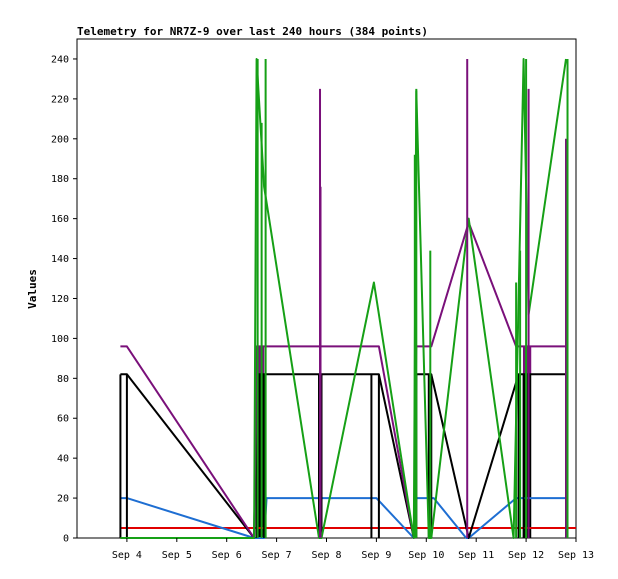 The height and width of the screenshot is (579, 618). Describe the element at coordinates (526, 555) in the screenshot. I see `x-tick-label: Sep 12` at that location.